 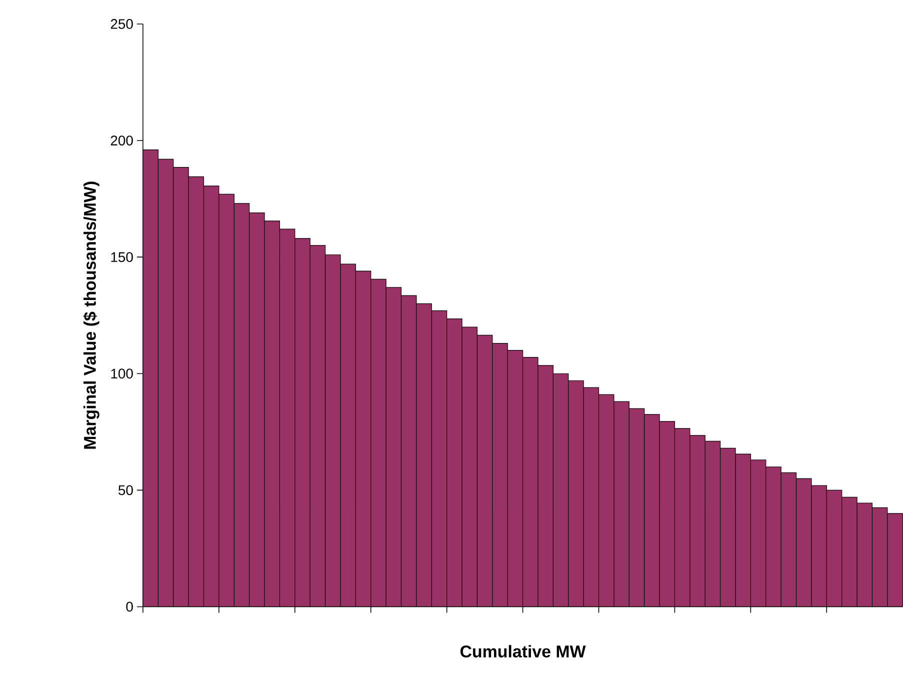 I want to click on y-tick-label: 50, so click(x=125, y=490).